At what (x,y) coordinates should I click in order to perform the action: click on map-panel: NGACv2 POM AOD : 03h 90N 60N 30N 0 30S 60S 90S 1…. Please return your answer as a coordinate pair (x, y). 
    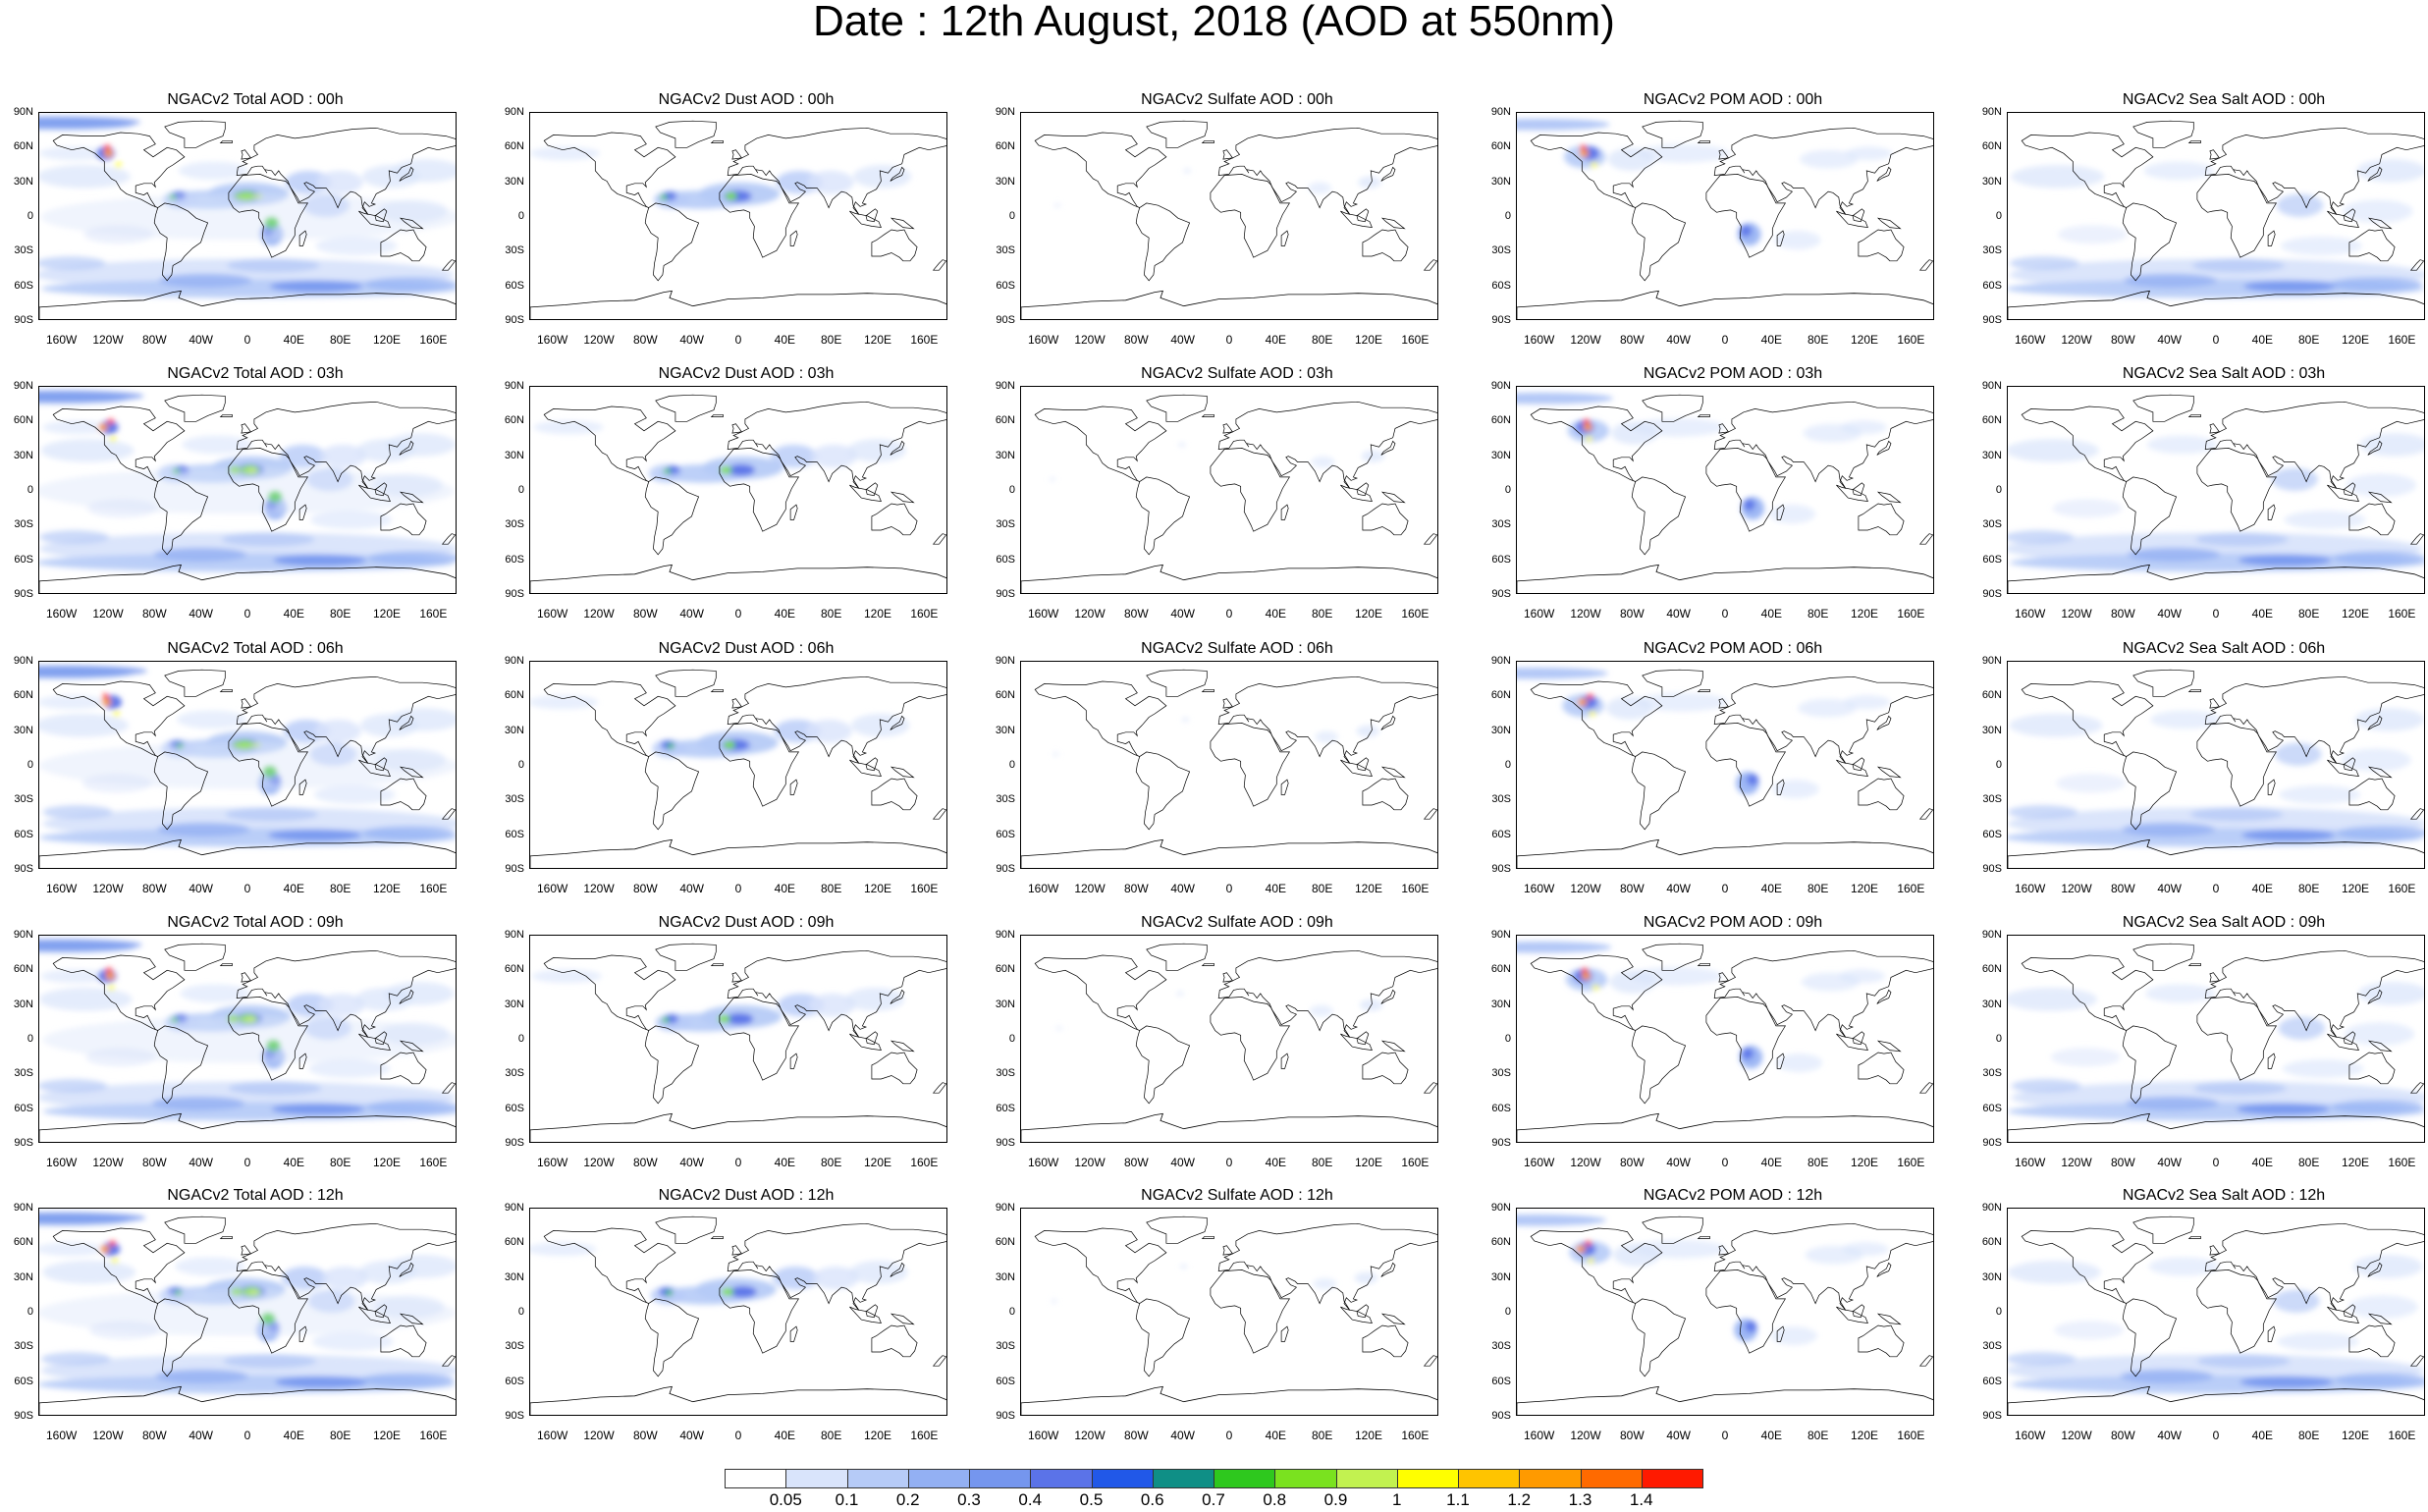
    Looking at the image, I should click on (1724, 496).